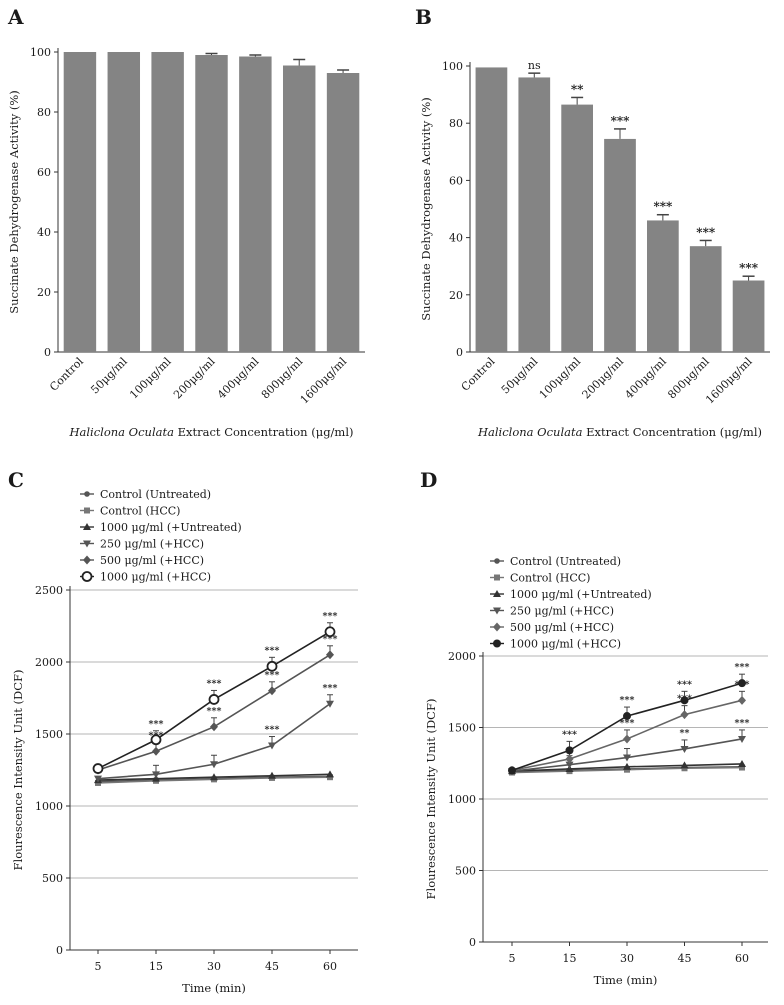 The width and height of the screenshot is (784, 1005). What do you see at coordinates (456, 295) in the screenshot?
I see `y-tick-label: 20` at bounding box center [456, 295].